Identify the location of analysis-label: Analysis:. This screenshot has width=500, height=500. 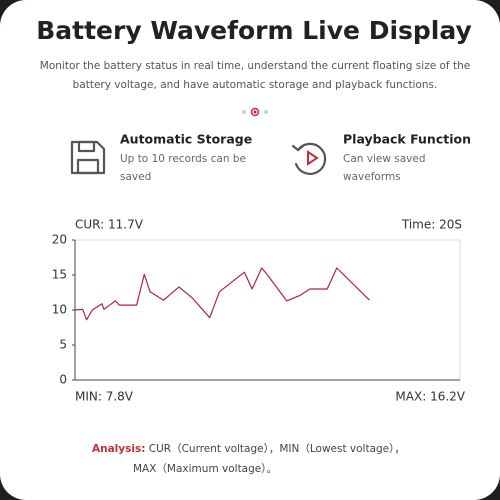
(118, 449).